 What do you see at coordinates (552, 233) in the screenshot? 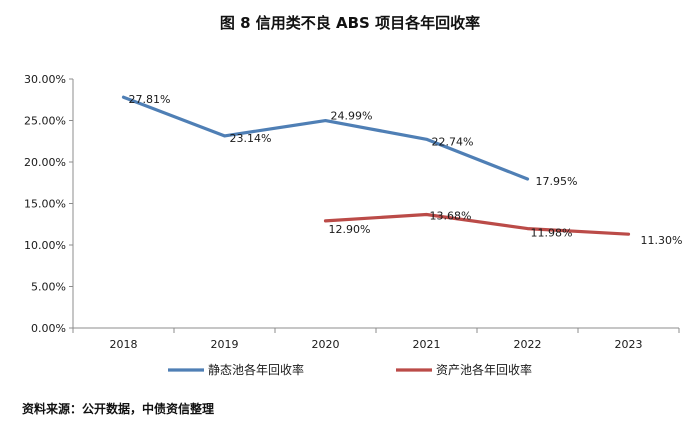
I see `data-label: 11.98%` at bounding box center [552, 233].